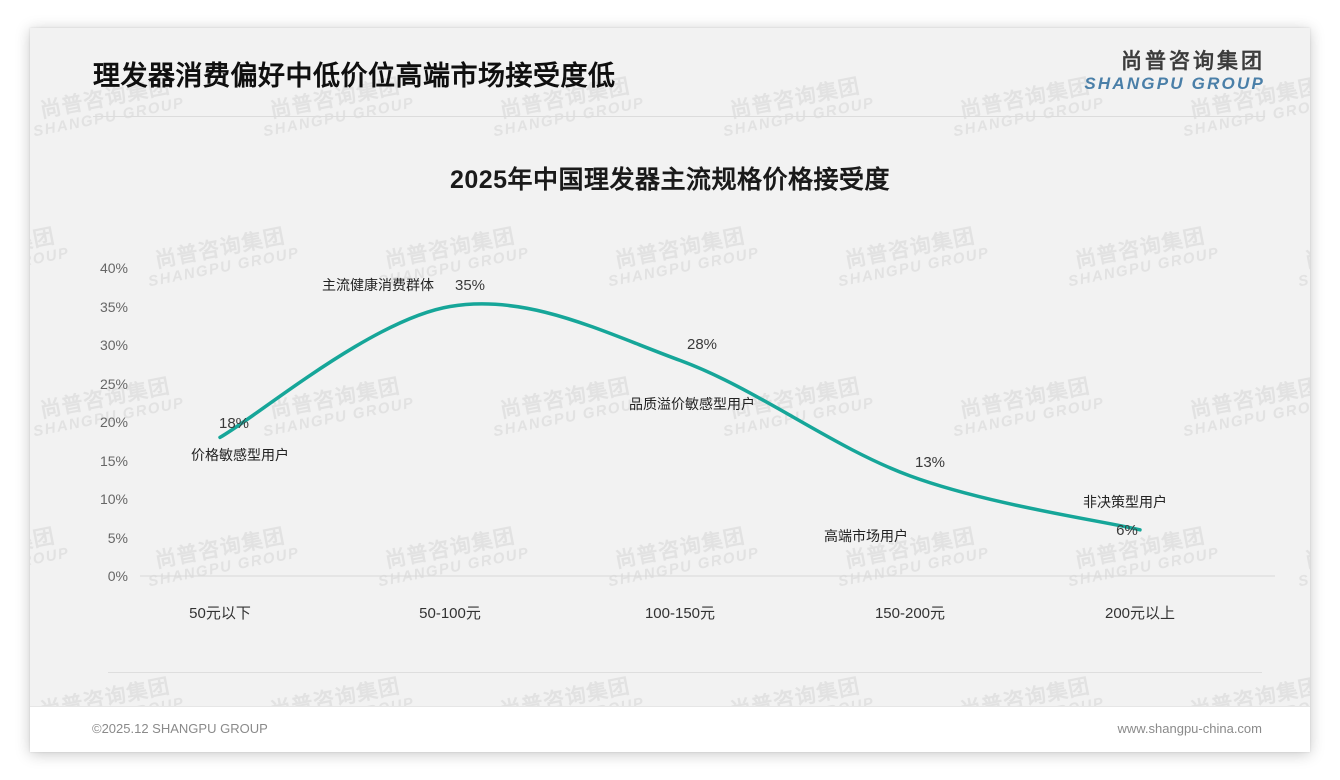 This screenshot has width=1340, height=780. What do you see at coordinates (930, 462) in the screenshot?
I see `data-point-value: 13%` at bounding box center [930, 462].